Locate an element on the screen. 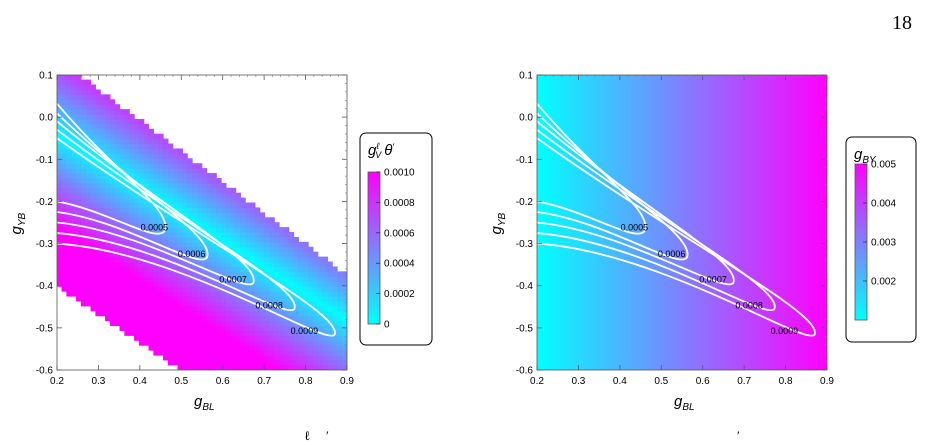 This screenshot has height=445, width=930. colorbar-tick-label: 0.0008 is located at coordinates (399, 203).